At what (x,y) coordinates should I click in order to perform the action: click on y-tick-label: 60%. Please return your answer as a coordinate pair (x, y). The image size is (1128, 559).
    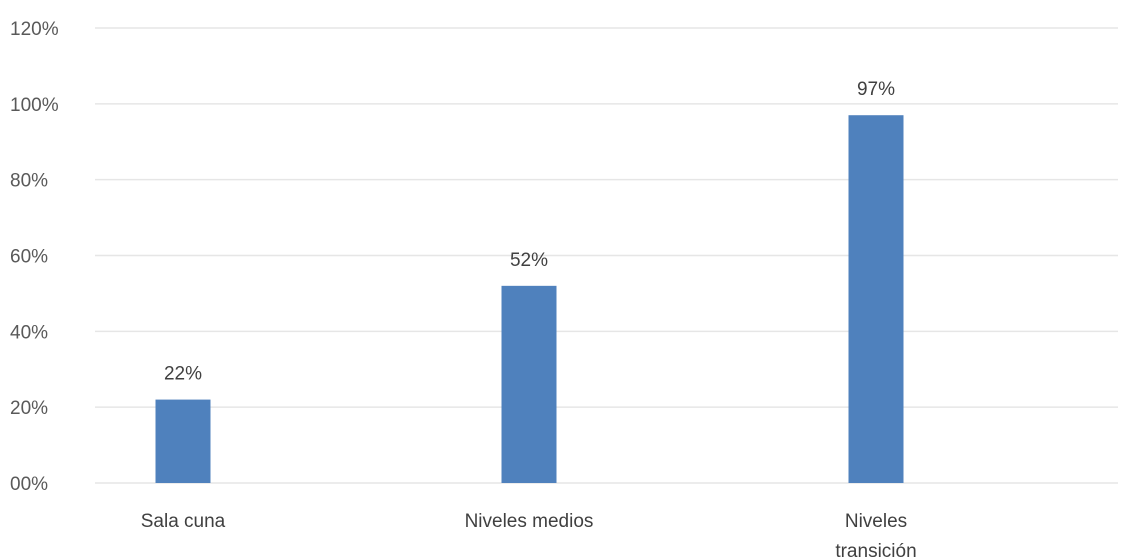
    Looking at the image, I should click on (29, 257).